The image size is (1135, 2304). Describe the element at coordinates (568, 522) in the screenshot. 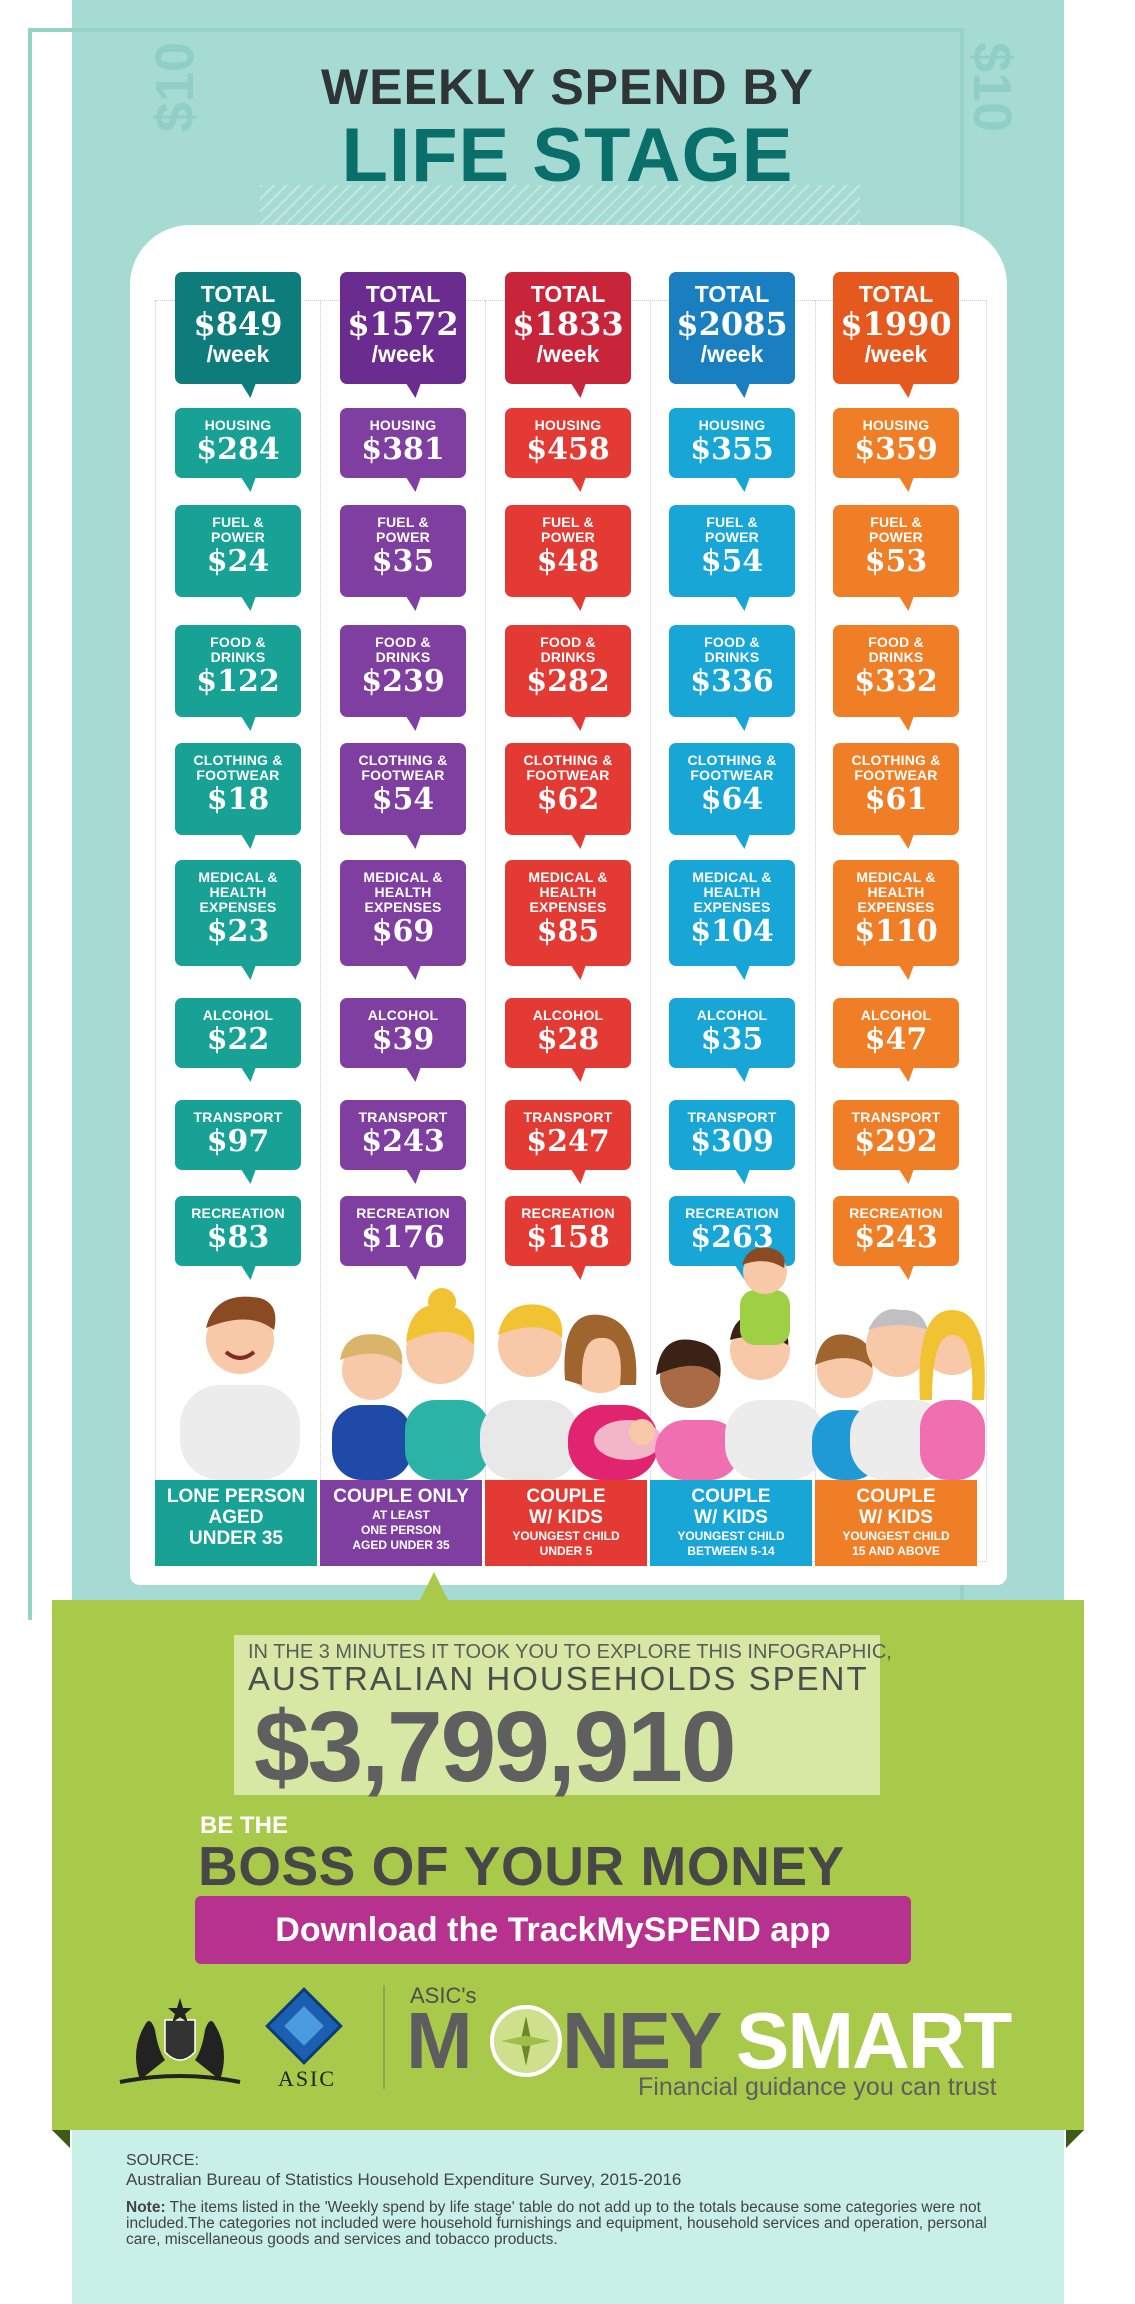

I see `fuel-label: FUEL &` at that location.